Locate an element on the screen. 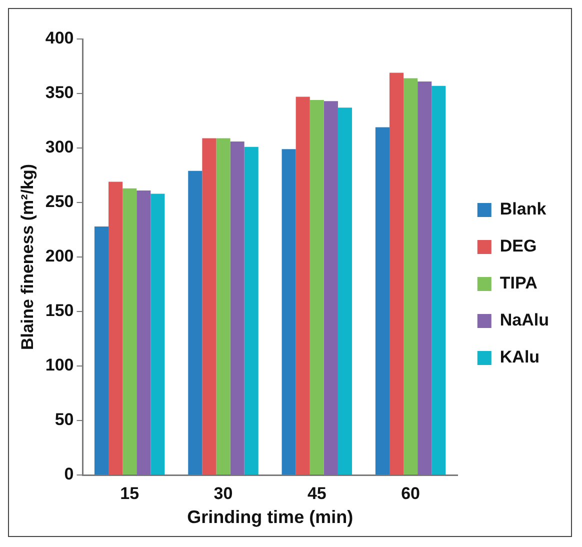  x-tick-label: 45 is located at coordinates (316, 493).